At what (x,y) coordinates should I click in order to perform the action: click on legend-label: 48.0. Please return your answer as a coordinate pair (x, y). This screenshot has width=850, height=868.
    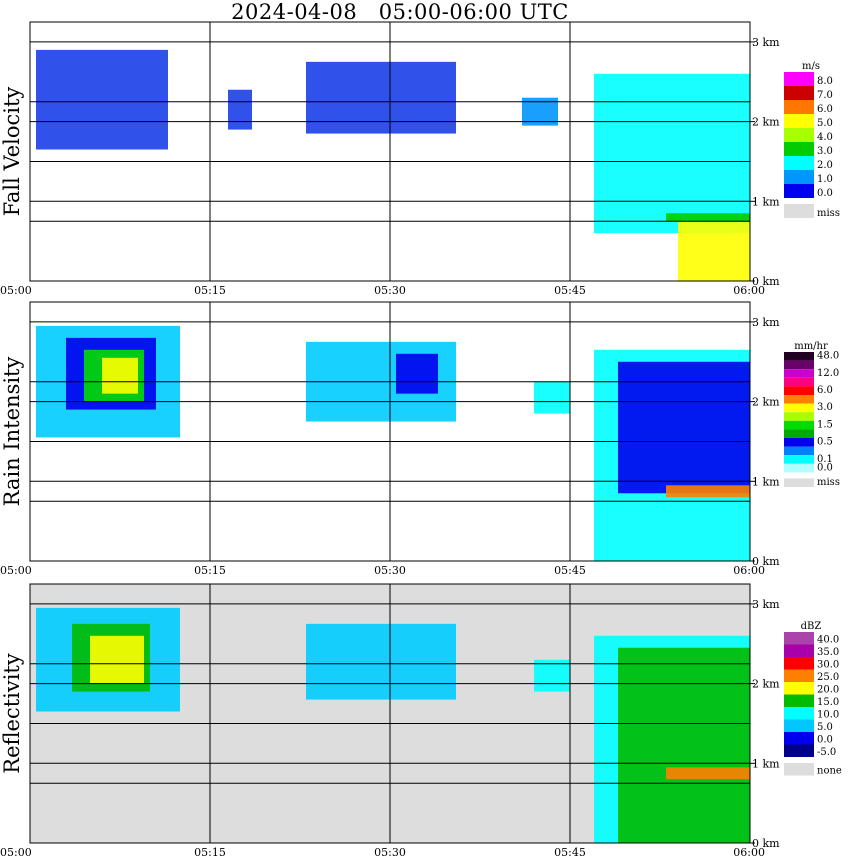
    Looking at the image, I should click on (828, 356).